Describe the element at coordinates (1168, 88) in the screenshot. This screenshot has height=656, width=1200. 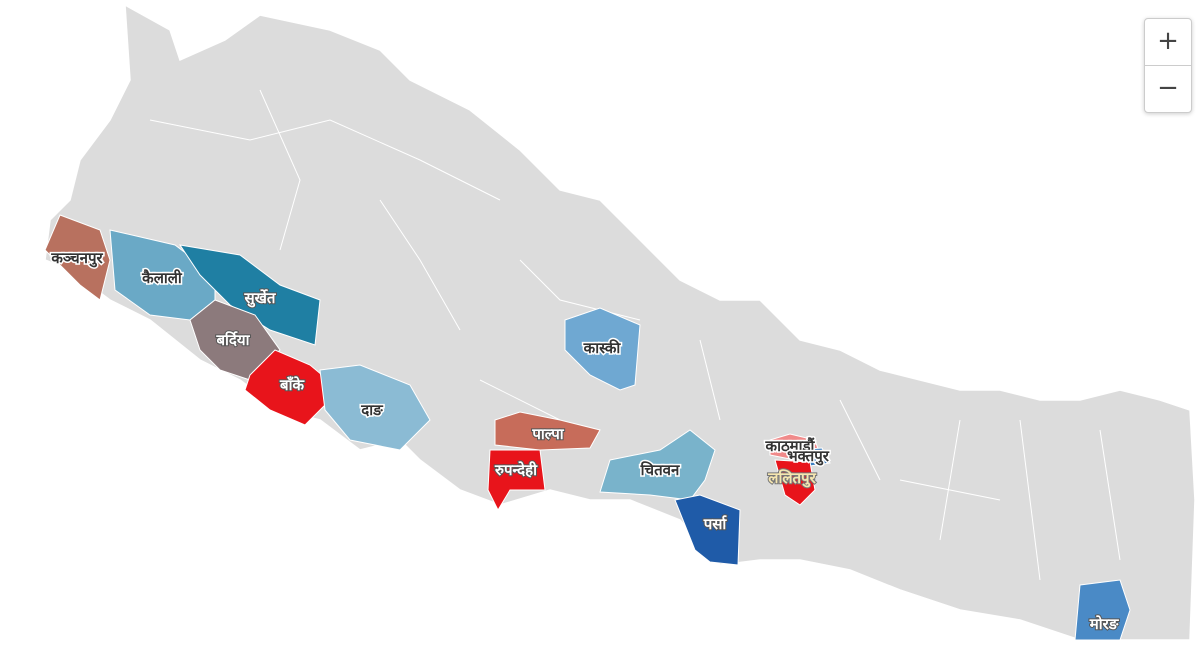
I see `zoom-out-button: −` at that location.